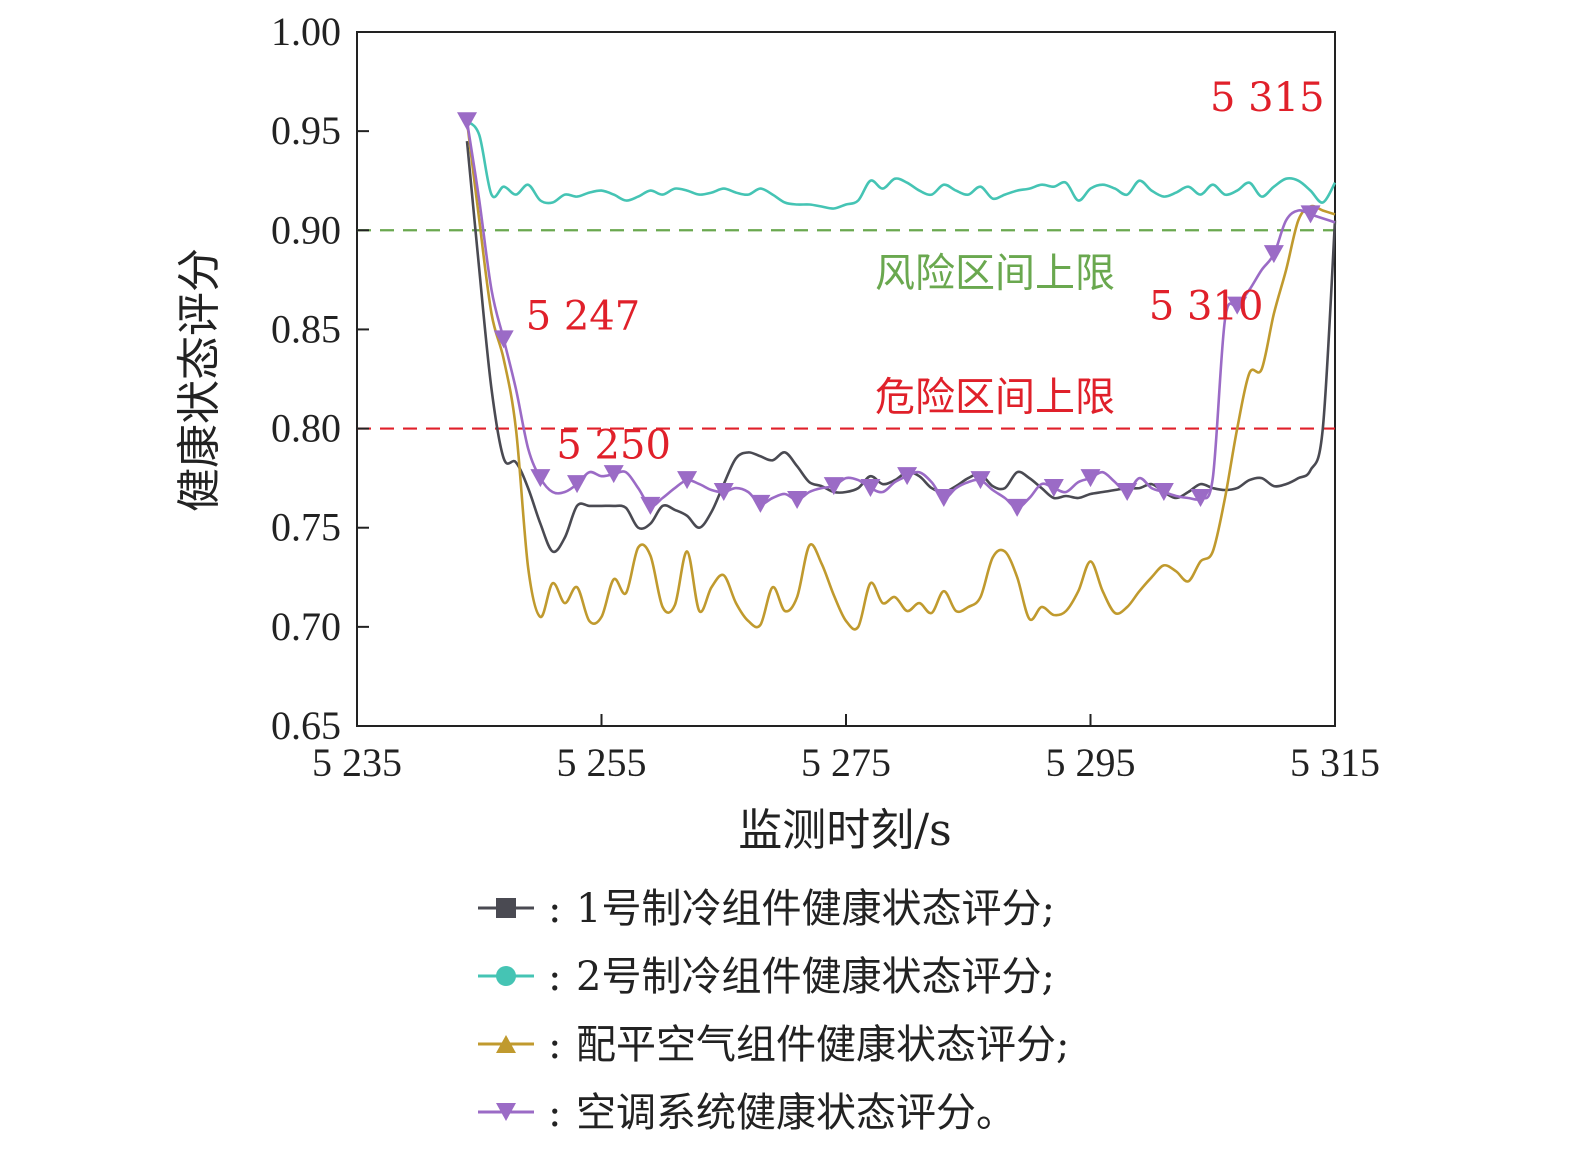  What do you see at coordinates (796, 1113) in the screenshot?
I see `legend-label: 空调系统健康状态评分。` at bounding box center [796, 1113].